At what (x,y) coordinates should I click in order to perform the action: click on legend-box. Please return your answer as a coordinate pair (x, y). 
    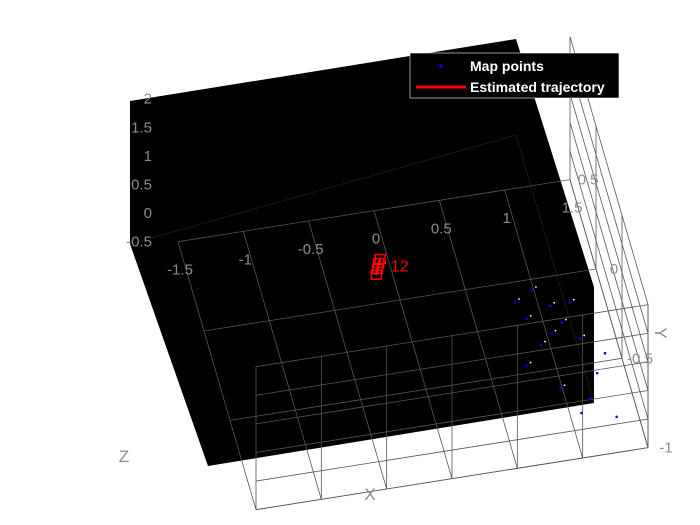
    Looking at the image, I should click on (514, 75).